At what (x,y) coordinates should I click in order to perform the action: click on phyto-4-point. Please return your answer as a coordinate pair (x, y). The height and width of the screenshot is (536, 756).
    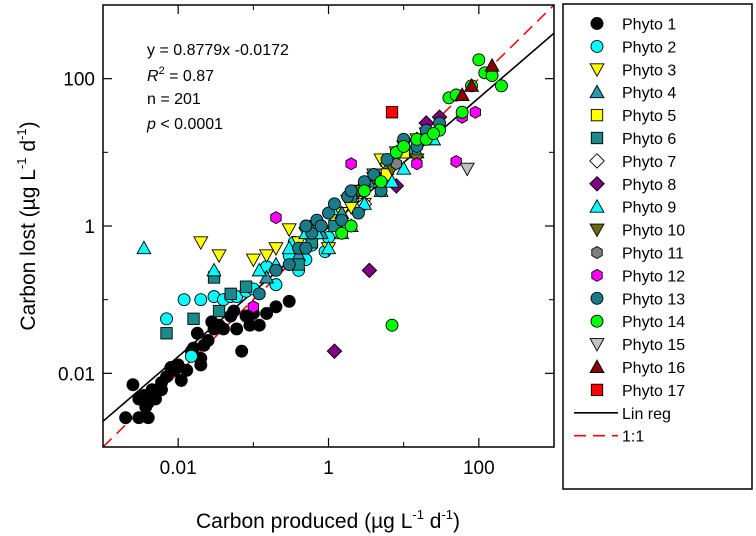
    Looking at the image, I should click on (266, 276).